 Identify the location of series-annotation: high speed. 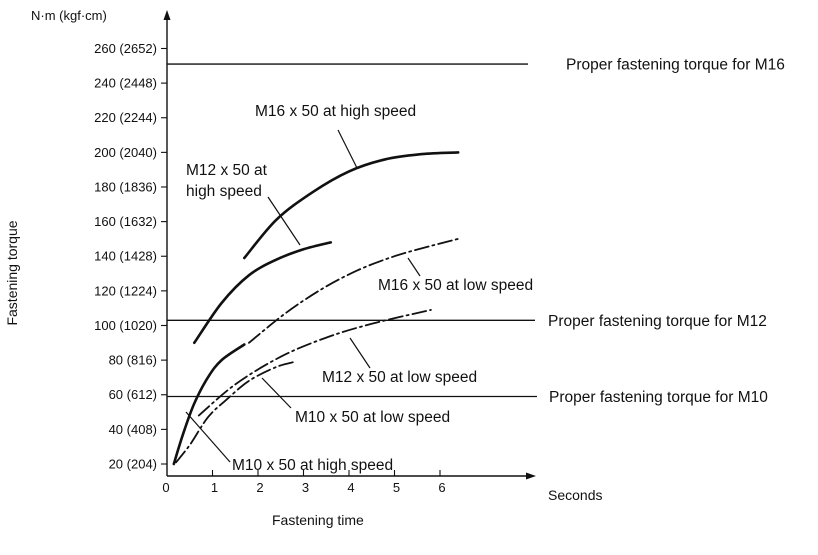
(224, 191).